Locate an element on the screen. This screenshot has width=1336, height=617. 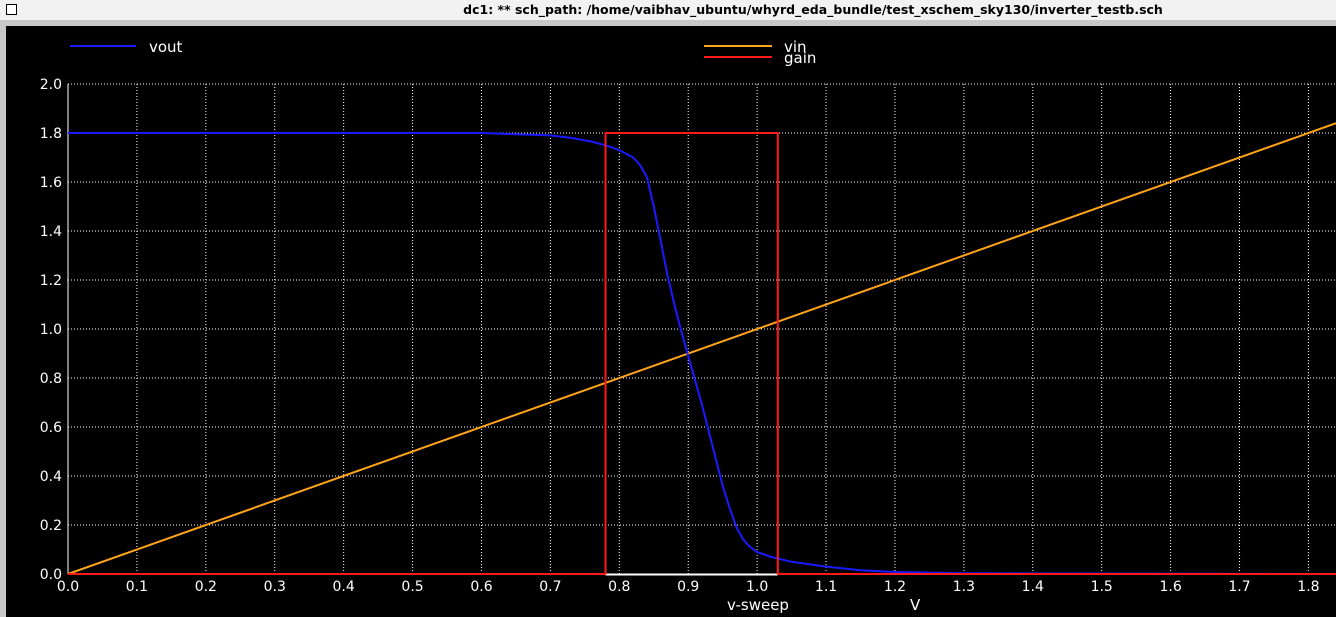
y-tick-label: 1.6 is located at coordinates (51, 183).